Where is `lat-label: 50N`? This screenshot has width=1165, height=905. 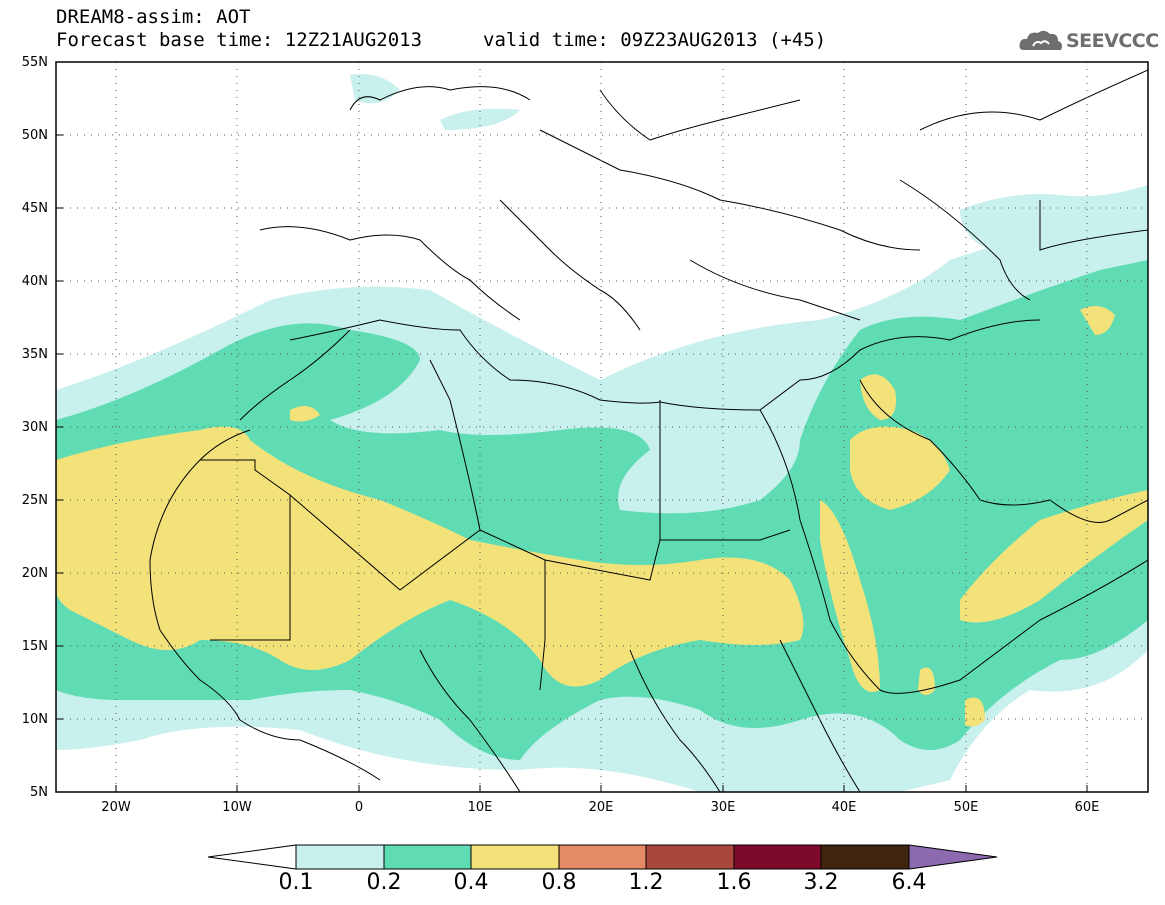 lat-label: 50N is located at coordinates (34, 135).